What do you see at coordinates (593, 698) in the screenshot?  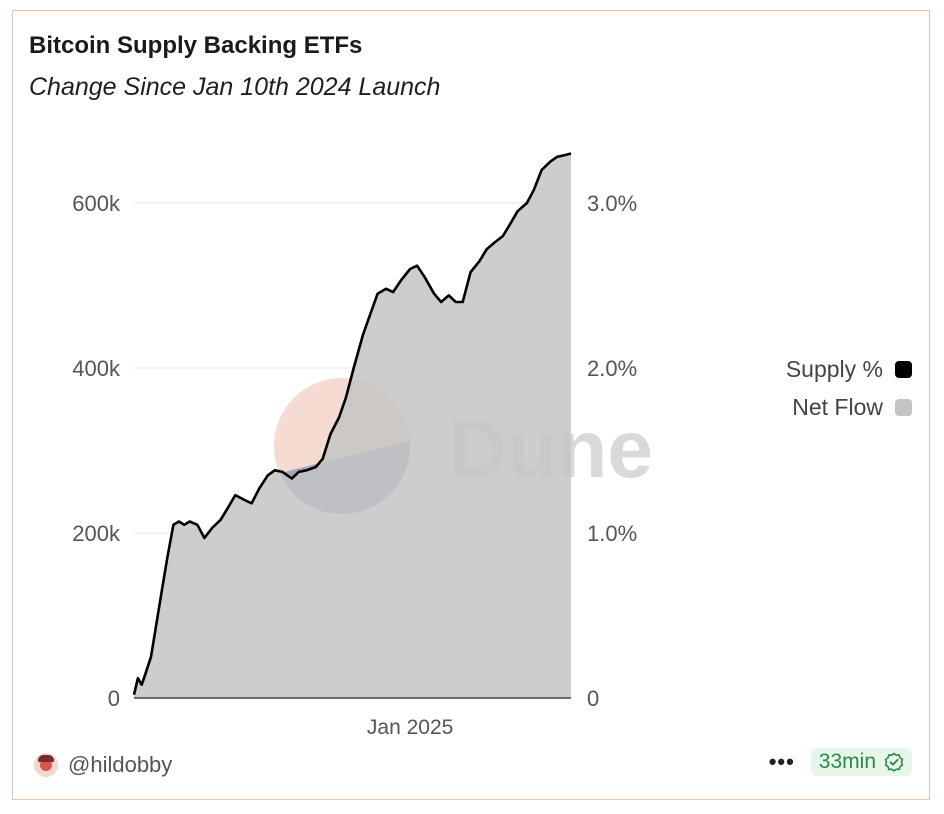 I see `y-right-tick-label: 0` at bounding box center [593, 698].